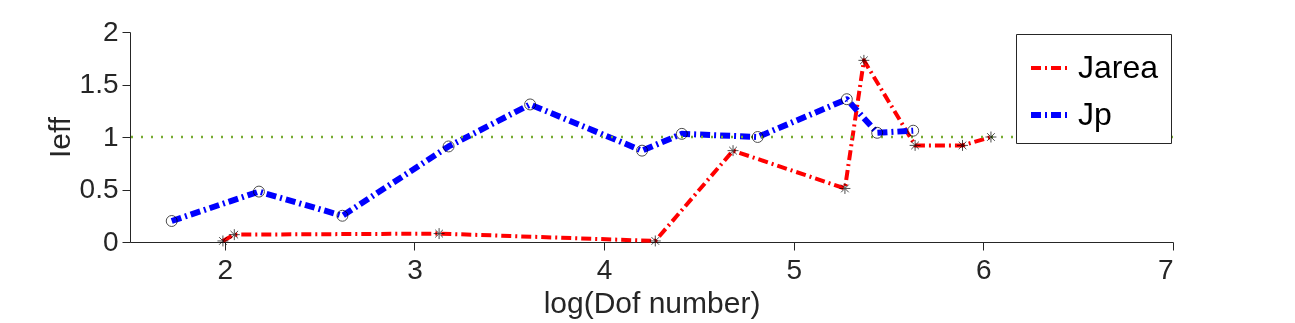  Describe the element at coordinates (604, 269) in the screenshot. I see `x-tick-label: 4` at that location.